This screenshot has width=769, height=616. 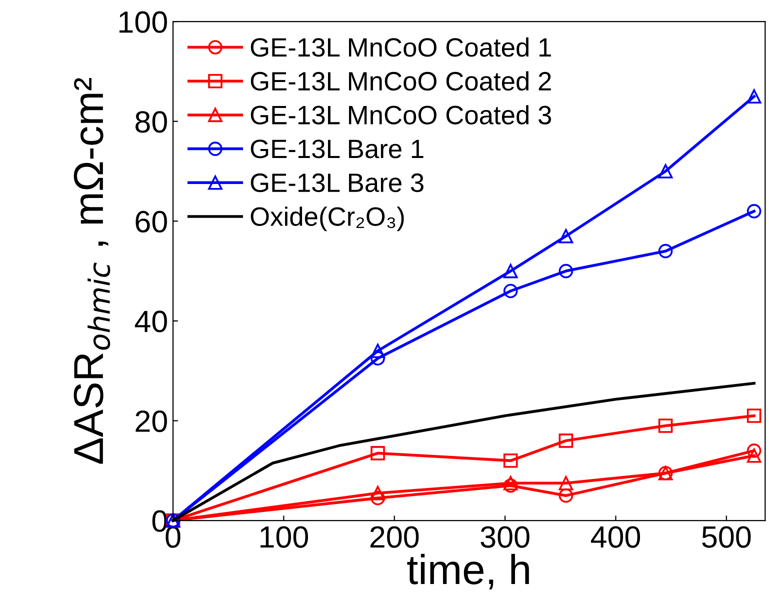 What do you see at coordinates (151, 221) in the screenshot?
I see `y-tick-label: 60` at bounding box center [151, 221].